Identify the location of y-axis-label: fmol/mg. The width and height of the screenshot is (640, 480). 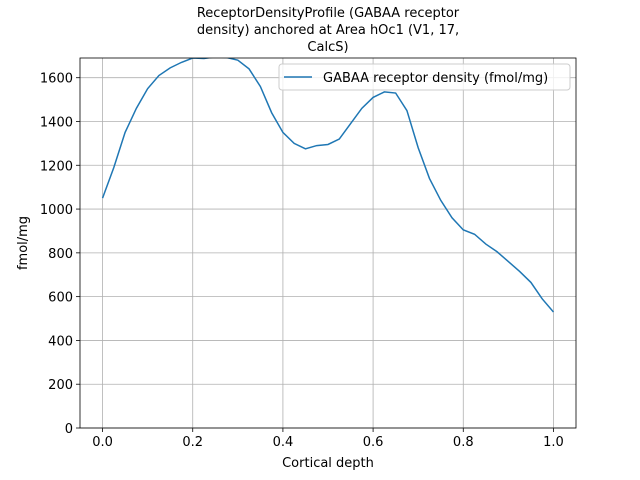
(23, 243).